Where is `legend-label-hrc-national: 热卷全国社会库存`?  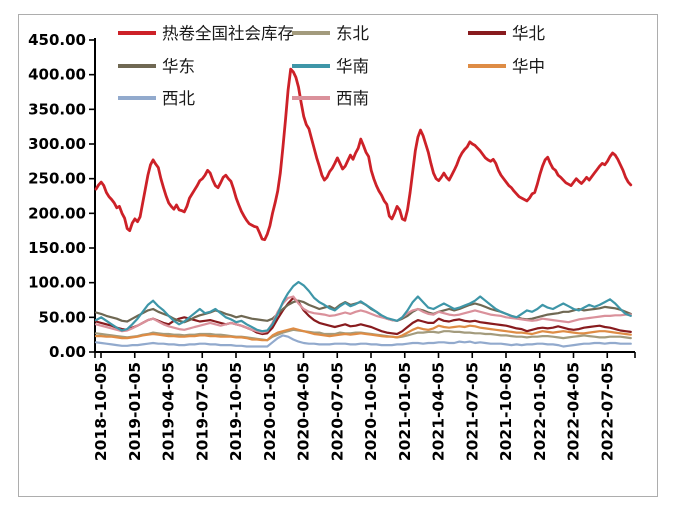 legend-label-hrc-national: 热卷全国社会库存 is located at coordinates (228, 33).